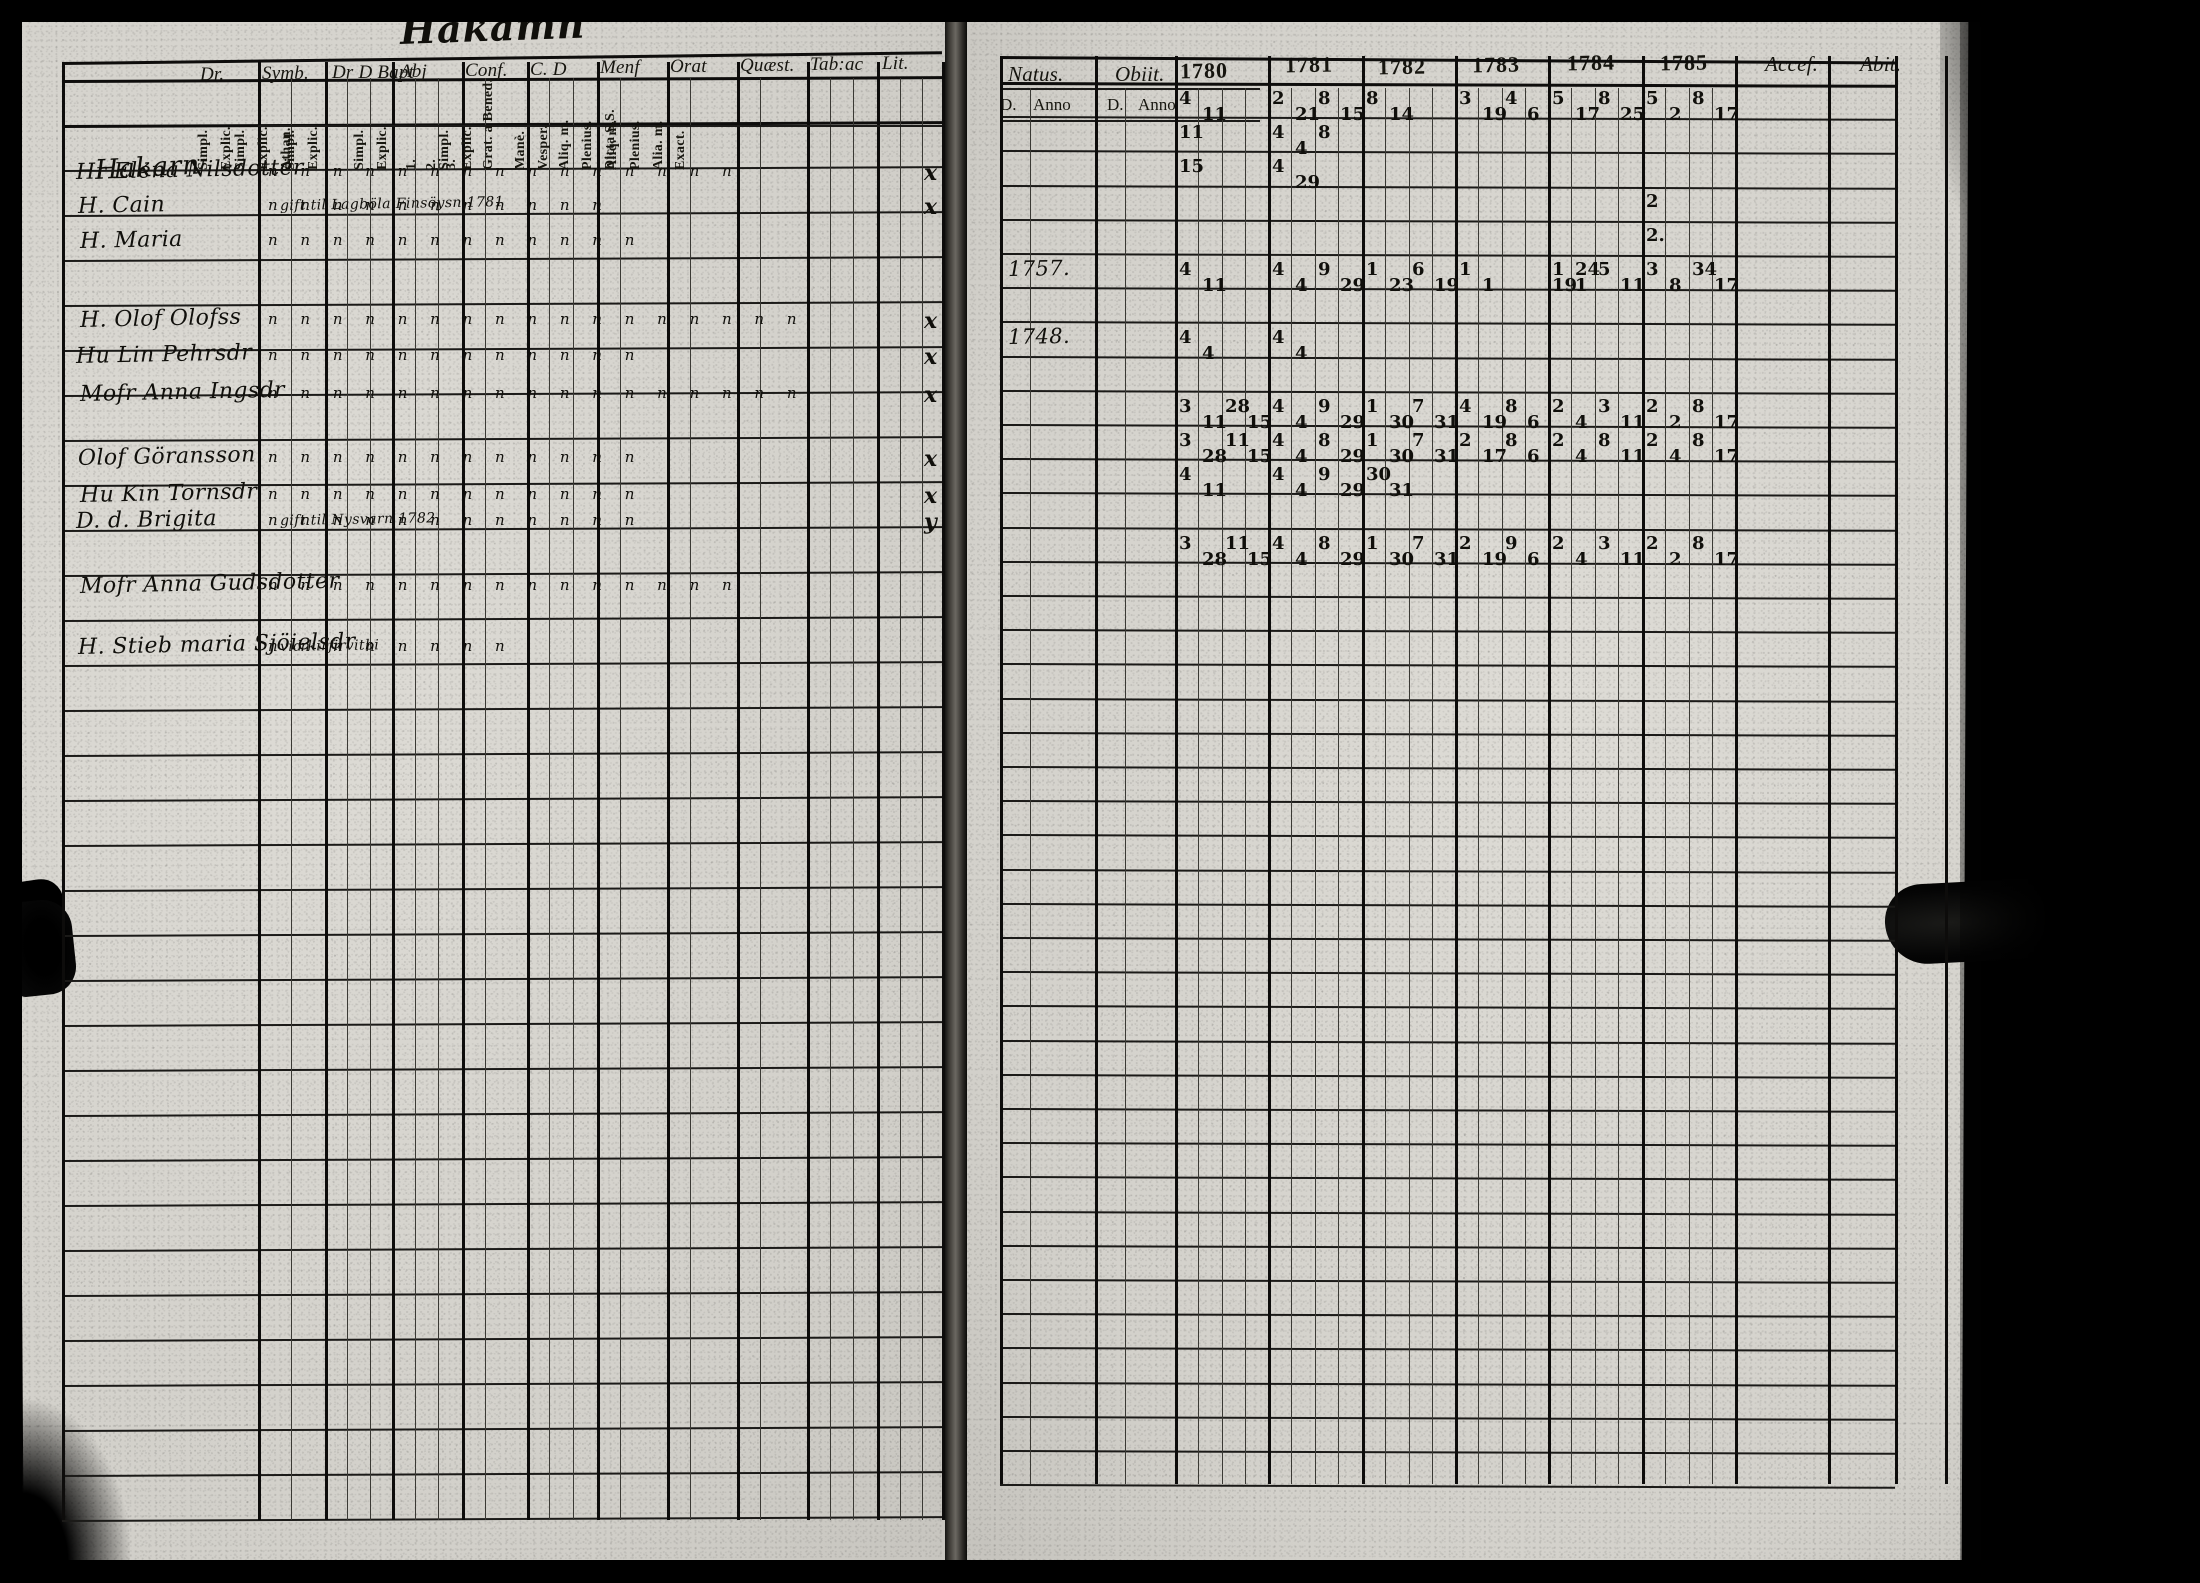 The image size is (2200, 1583). Describe the element at coordinates (931, 357) in the screenshot. I see `person-flag-row-7: x` at that location.